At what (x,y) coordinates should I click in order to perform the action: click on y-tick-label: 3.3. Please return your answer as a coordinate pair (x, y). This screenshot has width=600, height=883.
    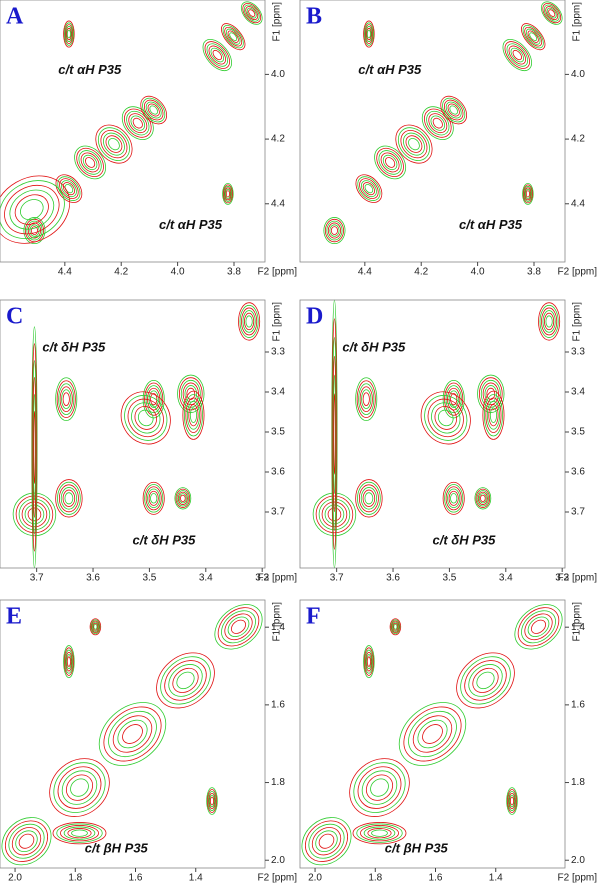
    Looking at the image, I should click on (278, 352).